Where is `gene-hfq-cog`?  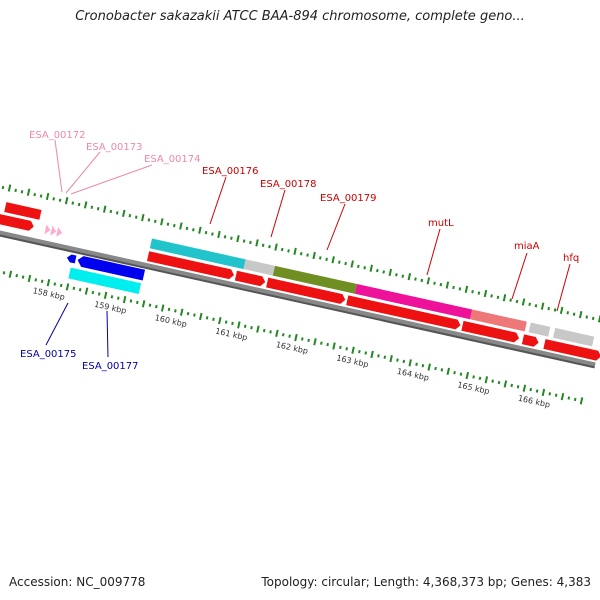 gene-hfq-cog is located at coordinates (539, 329).